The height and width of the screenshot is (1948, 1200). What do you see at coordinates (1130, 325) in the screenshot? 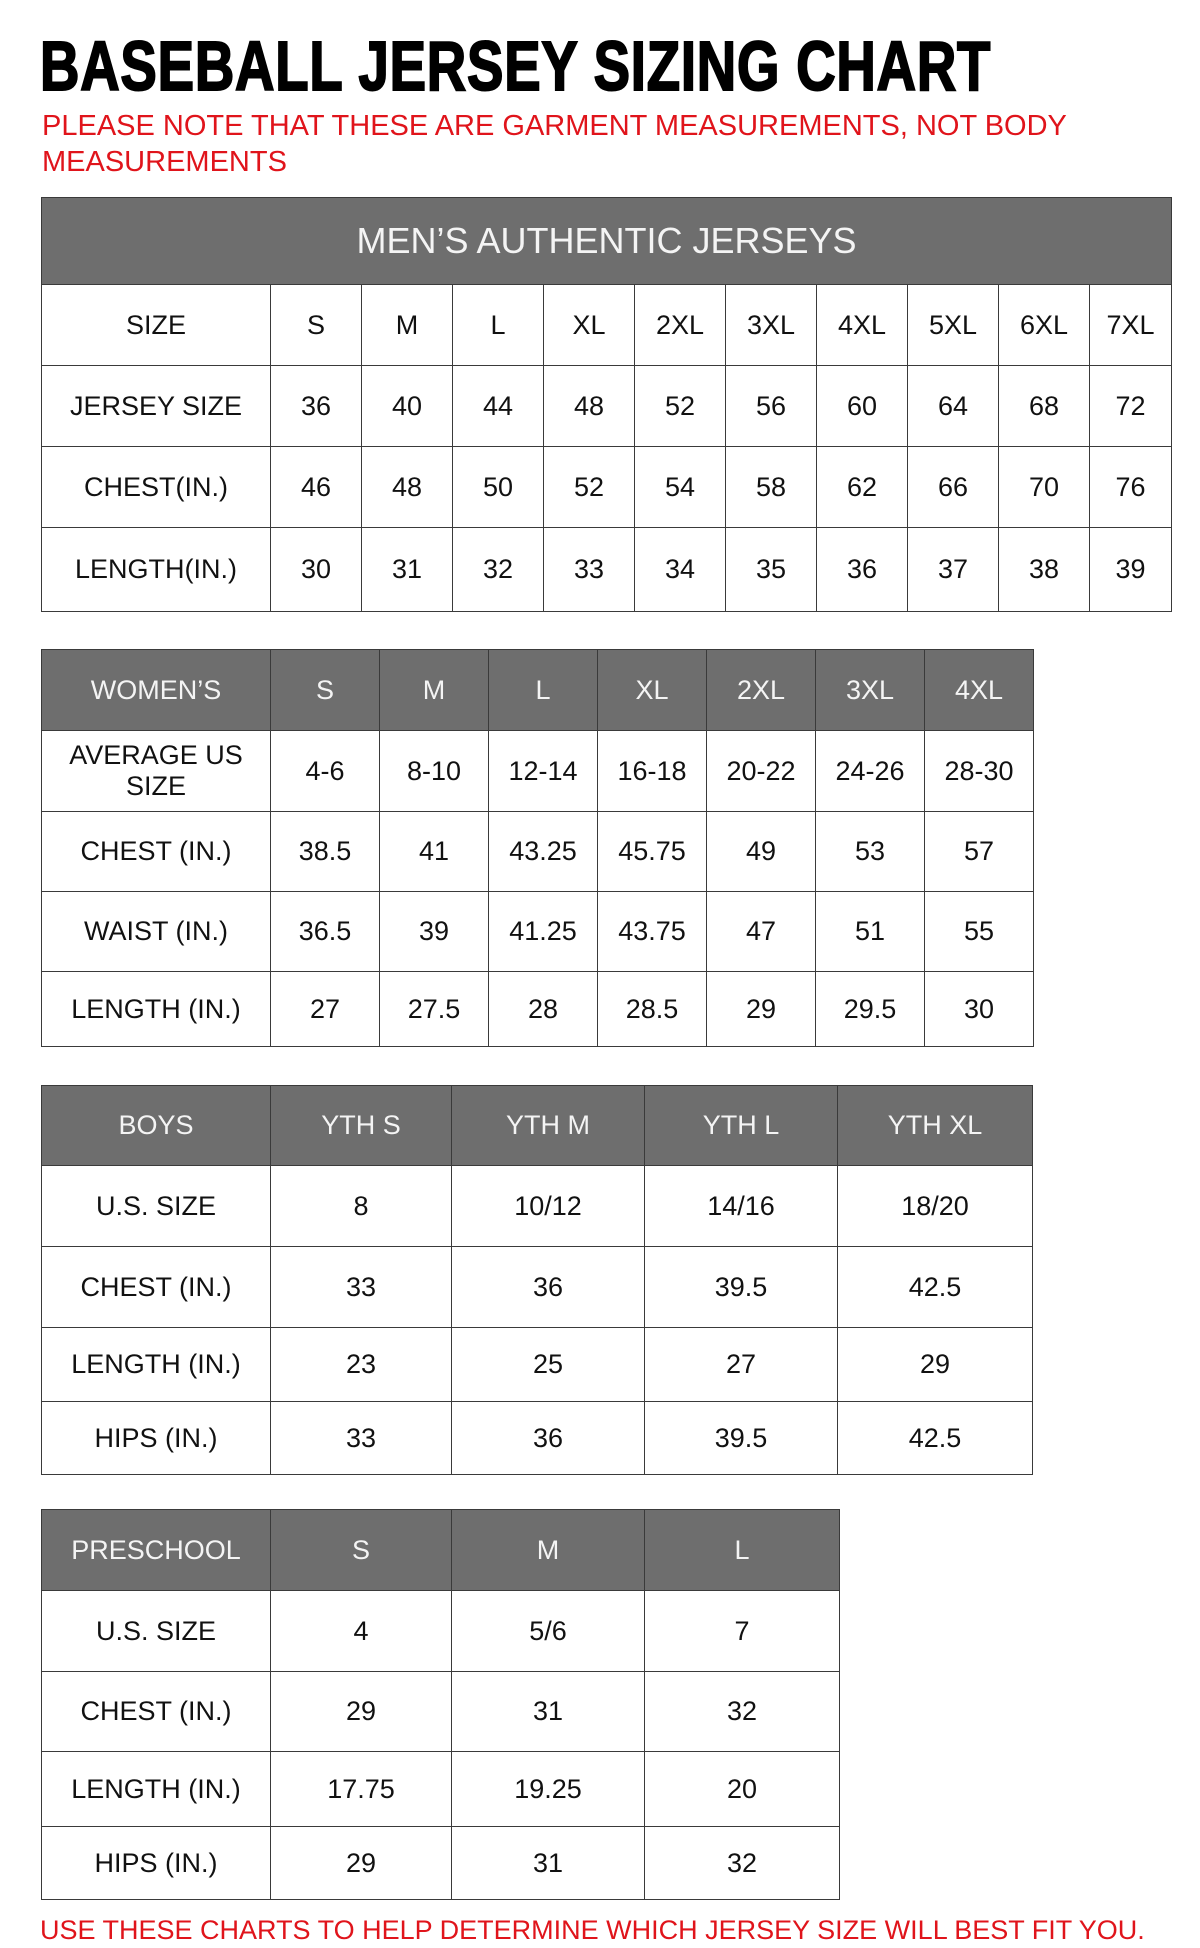
I see `size-header-cell: 7XL` at bounding box center [1130, 325].